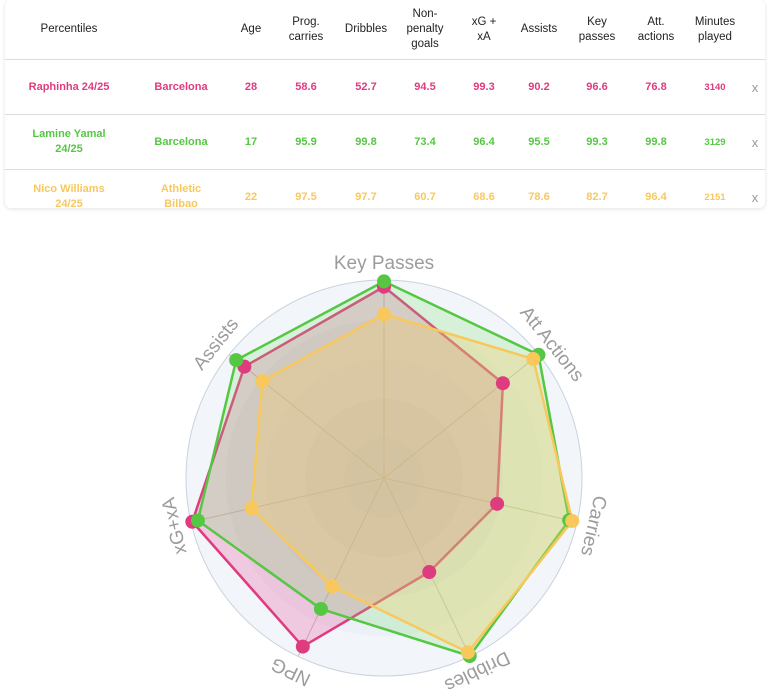 This screenshot has height=696, width=772. What do you see at coordinates (425, 142) in the screenshot?
I see `non-penalty-goals-cell: 73.4` at bounding box center [425, 142].